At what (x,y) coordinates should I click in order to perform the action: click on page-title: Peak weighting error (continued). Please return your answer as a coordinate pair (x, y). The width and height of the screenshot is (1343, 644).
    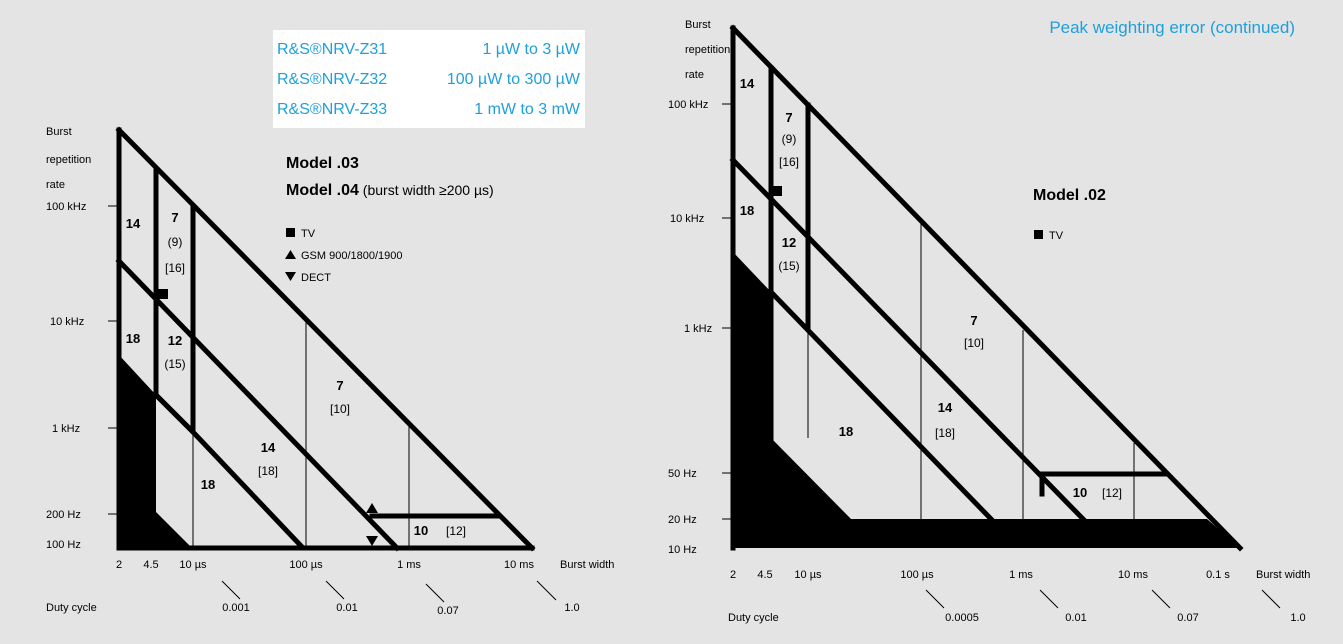
    Looking at the image, I should click on (1172, 27).